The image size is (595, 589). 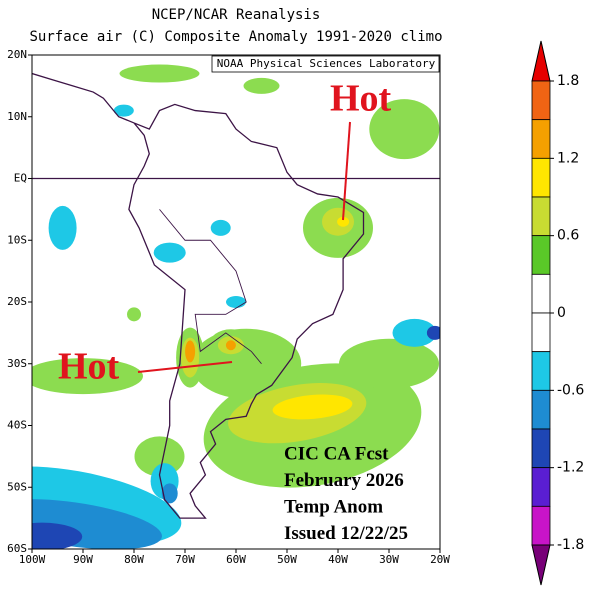 I want to click on lat-label: 50S, so click(x=17, y=486).